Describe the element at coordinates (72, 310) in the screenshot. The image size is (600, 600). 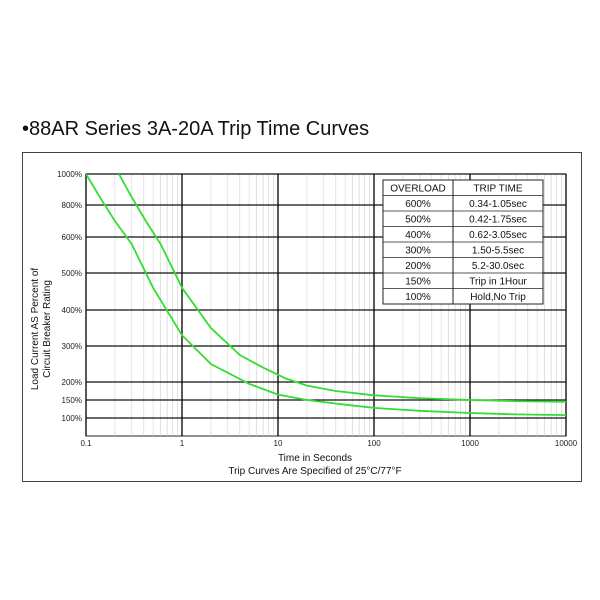
I see `y-tick-label: 400%` at that location.